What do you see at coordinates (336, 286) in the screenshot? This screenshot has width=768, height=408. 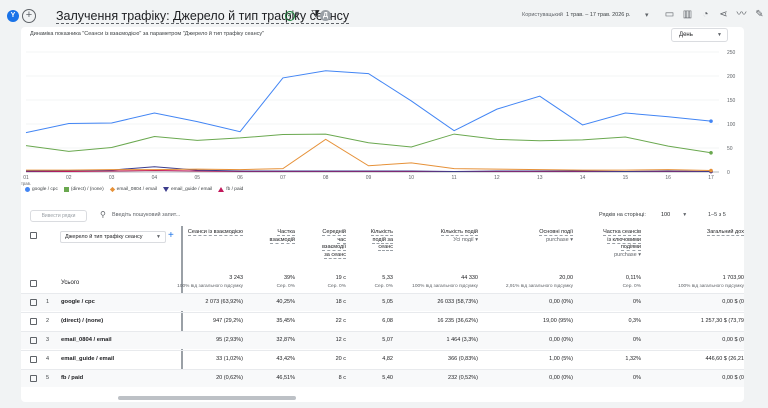 I see `total-subvalue: Сер. 0%` at bounding box center [336, 286].